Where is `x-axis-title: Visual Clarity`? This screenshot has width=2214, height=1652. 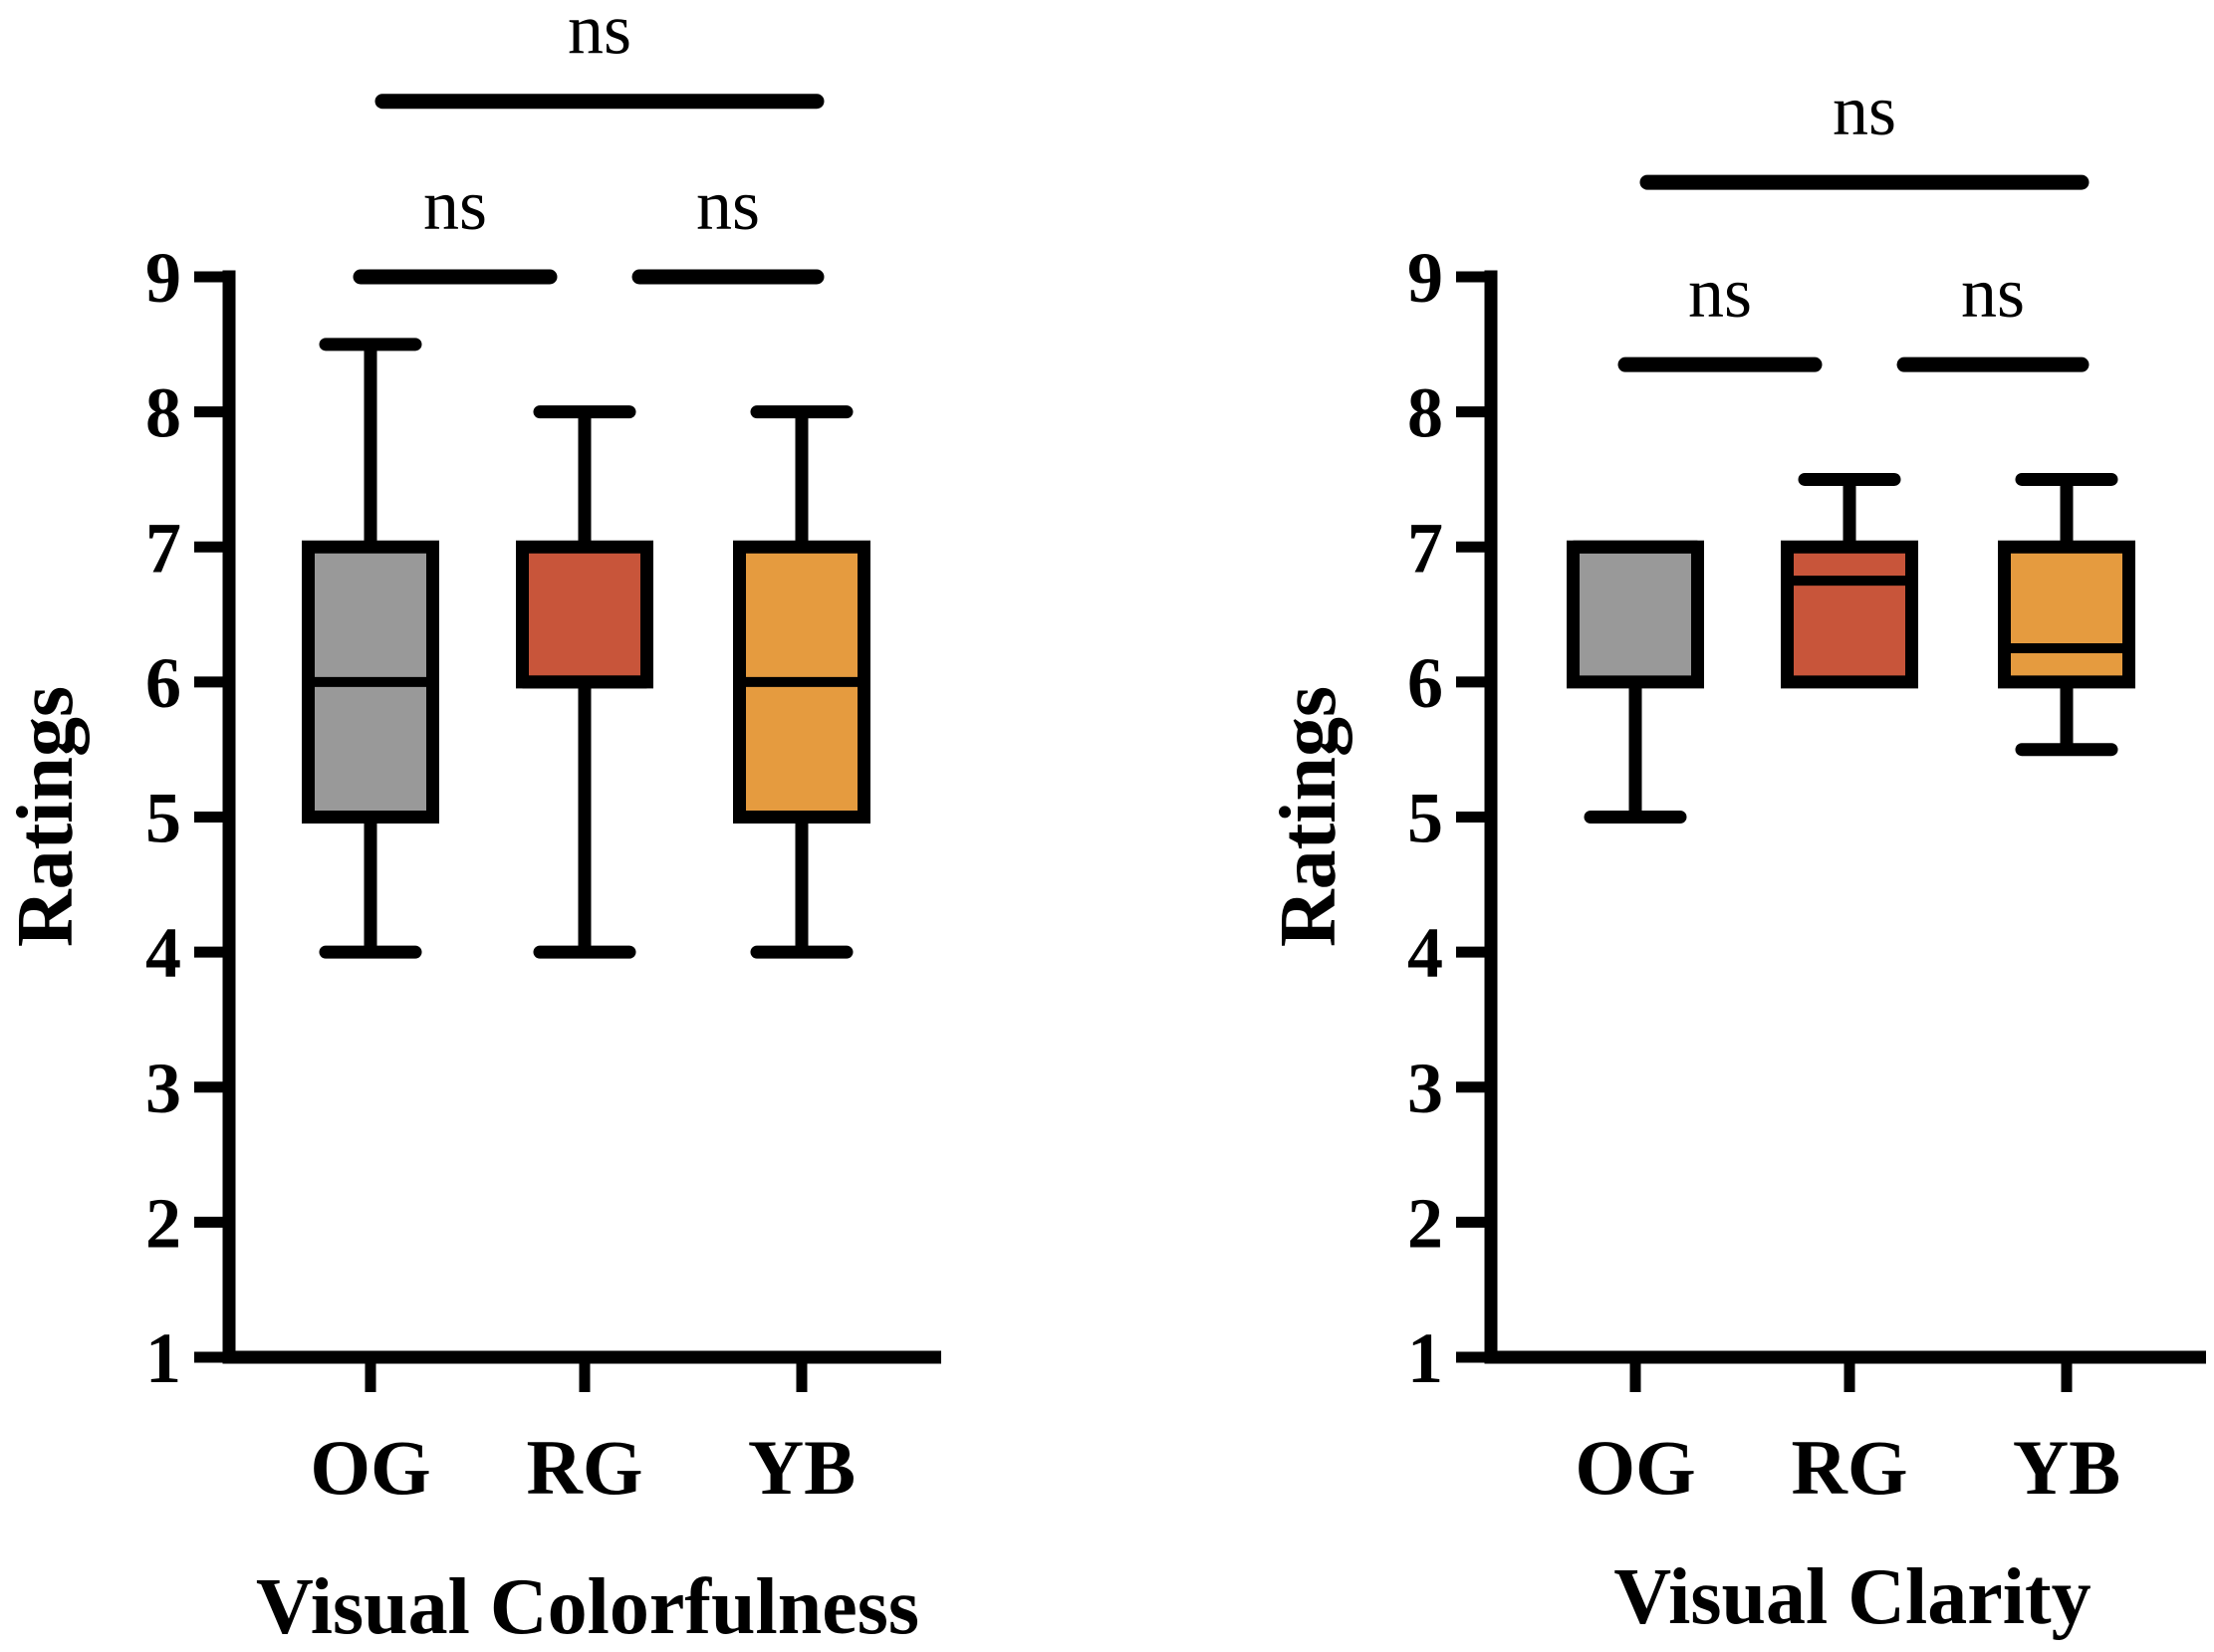
x-axis-title: Visual Clarity is located at coordinates (1852, 1597).